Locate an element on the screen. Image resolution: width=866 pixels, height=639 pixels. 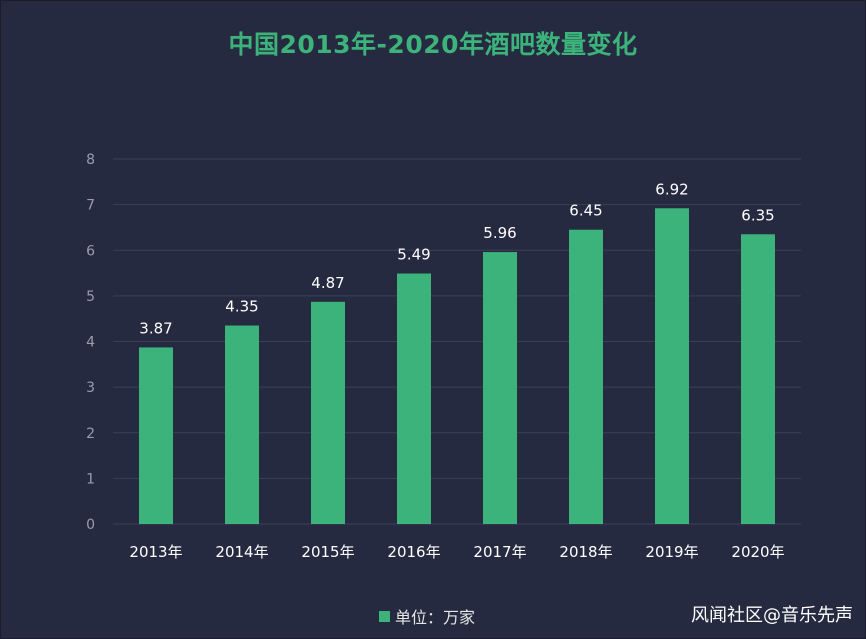
data-label-2016年: 5.49 is located at coordinates (413, 255).